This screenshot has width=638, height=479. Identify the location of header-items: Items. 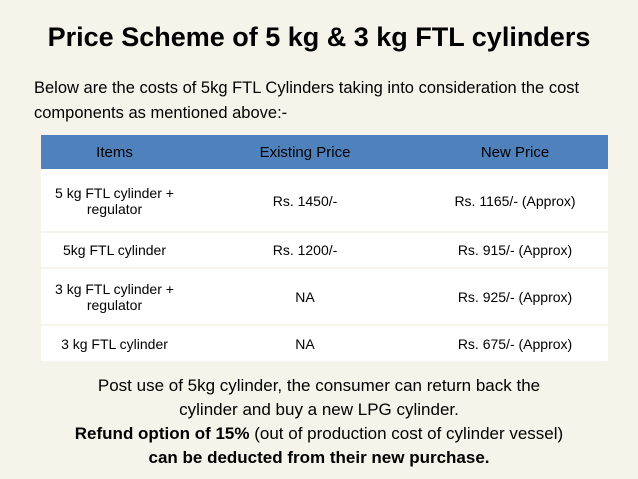
(114, 153).